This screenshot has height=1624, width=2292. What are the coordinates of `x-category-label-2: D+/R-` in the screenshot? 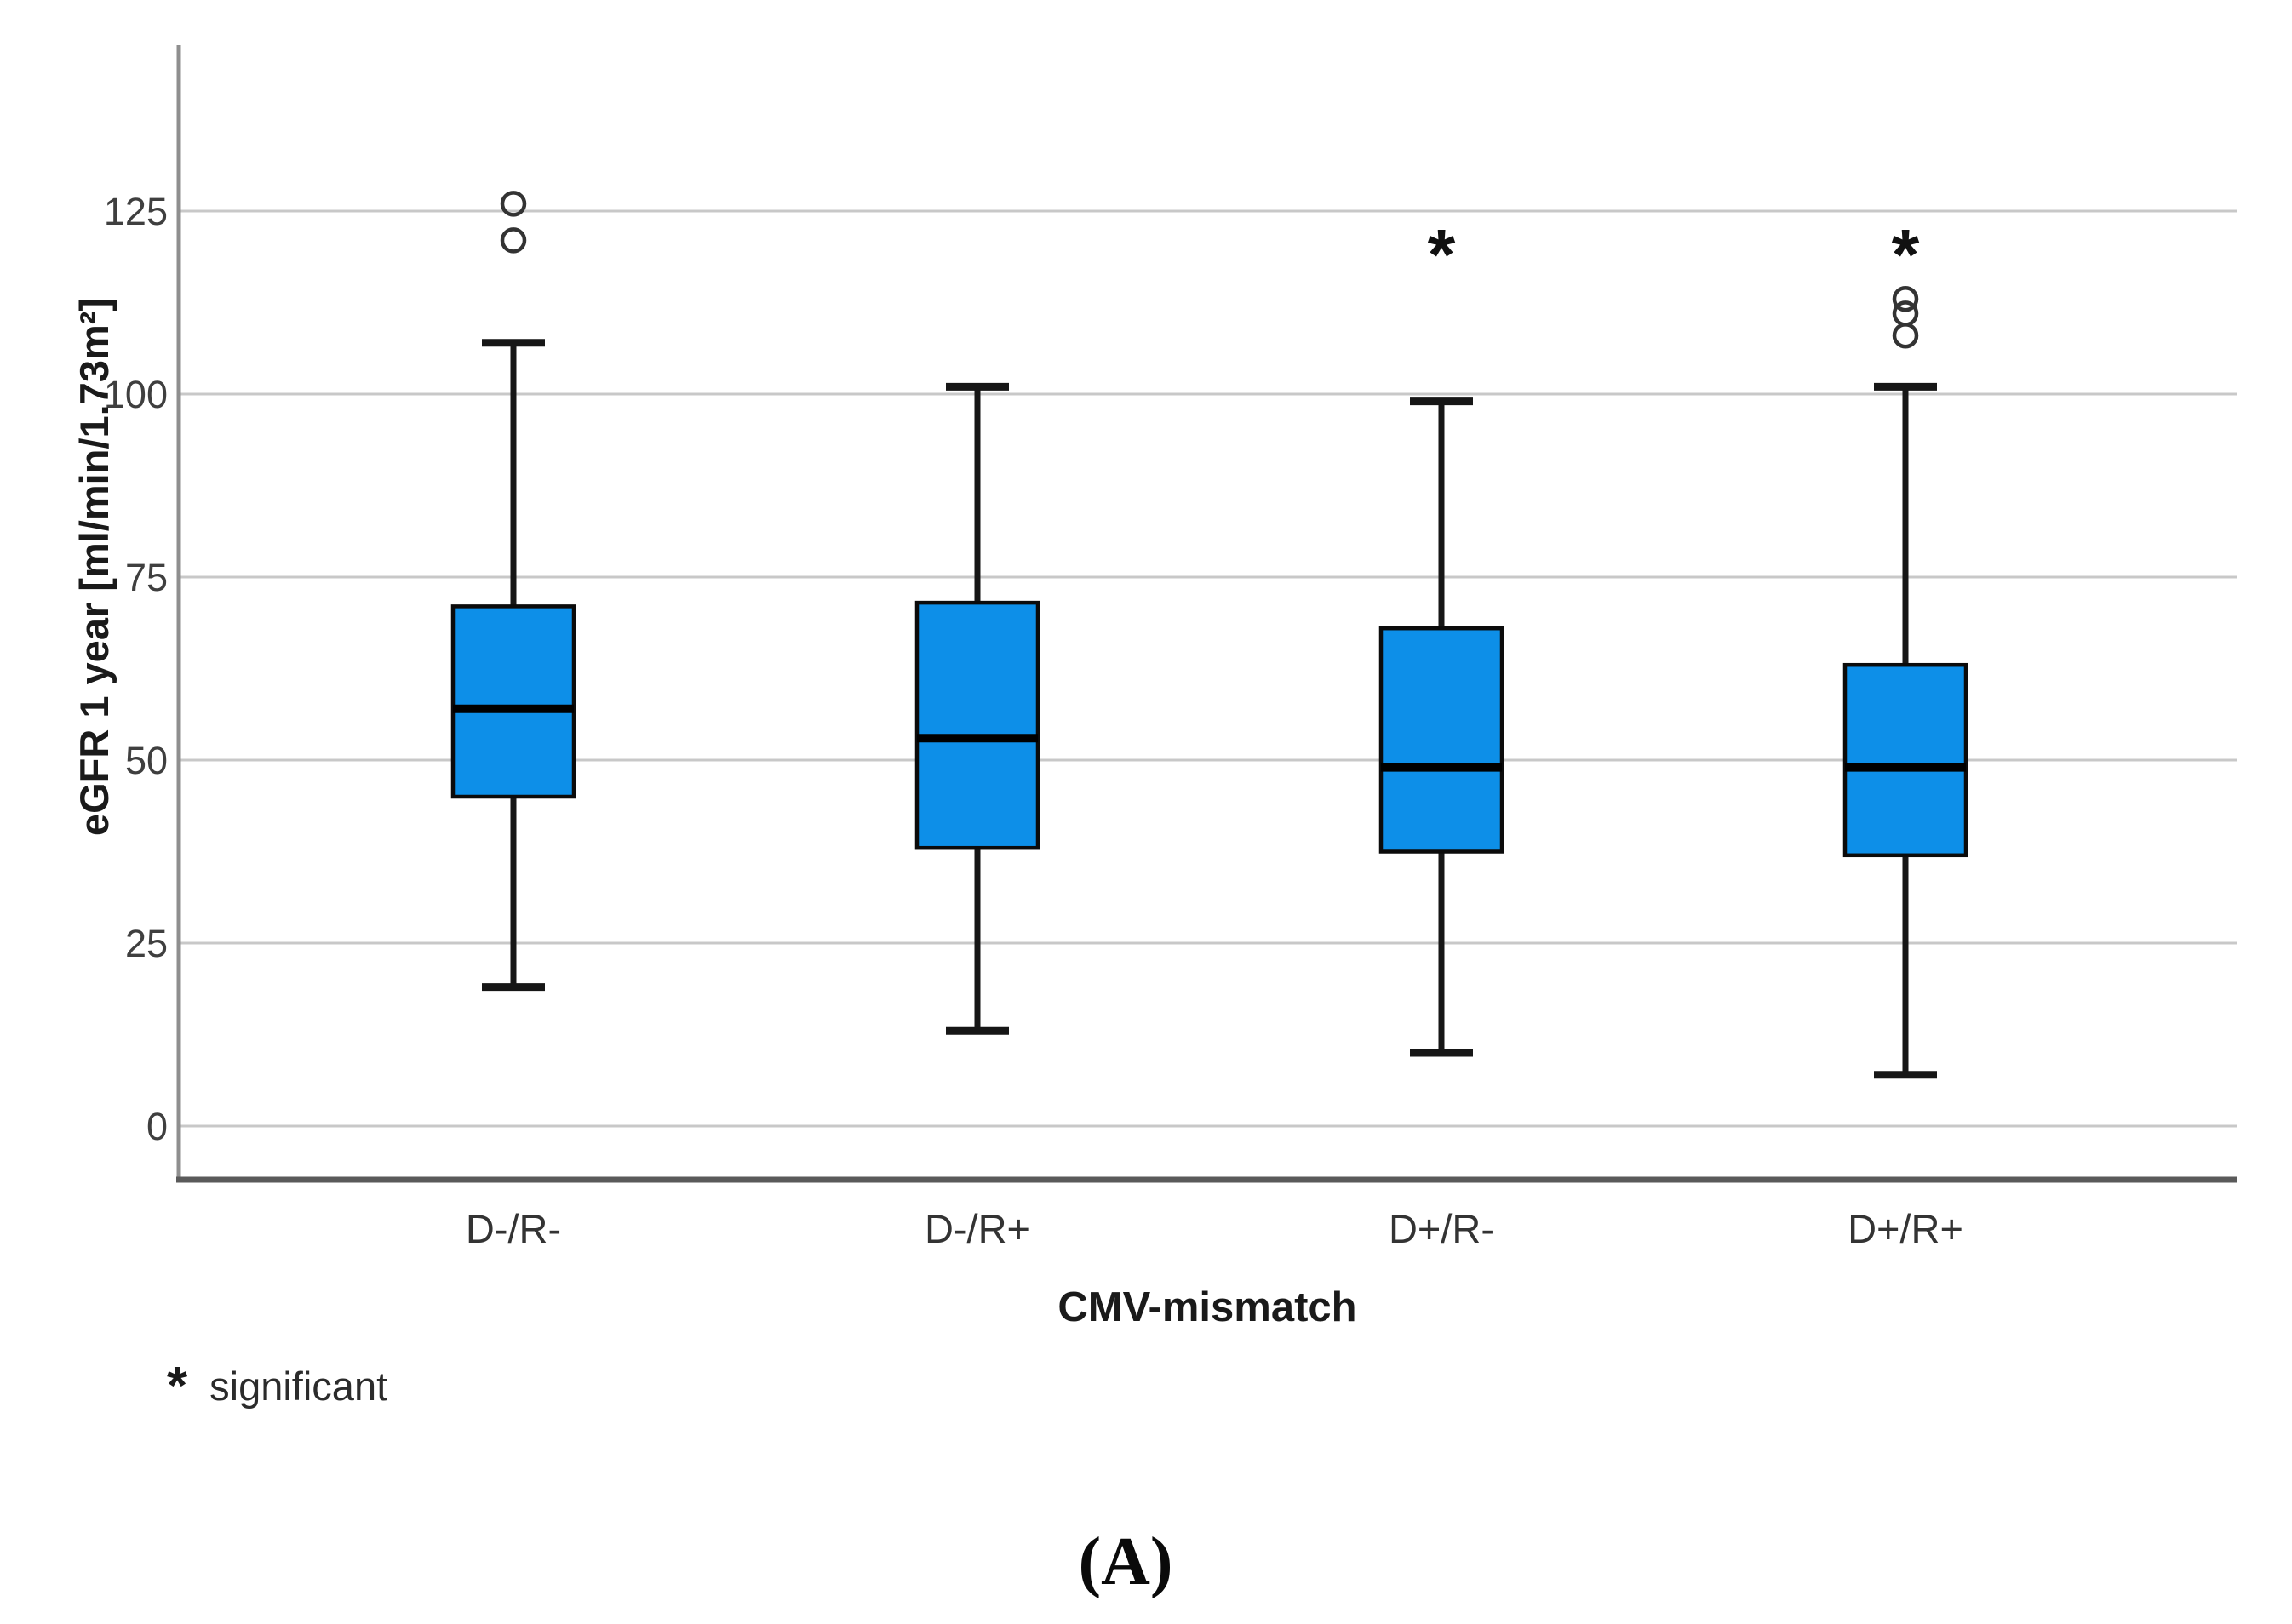 It's located at (1441, 1228).